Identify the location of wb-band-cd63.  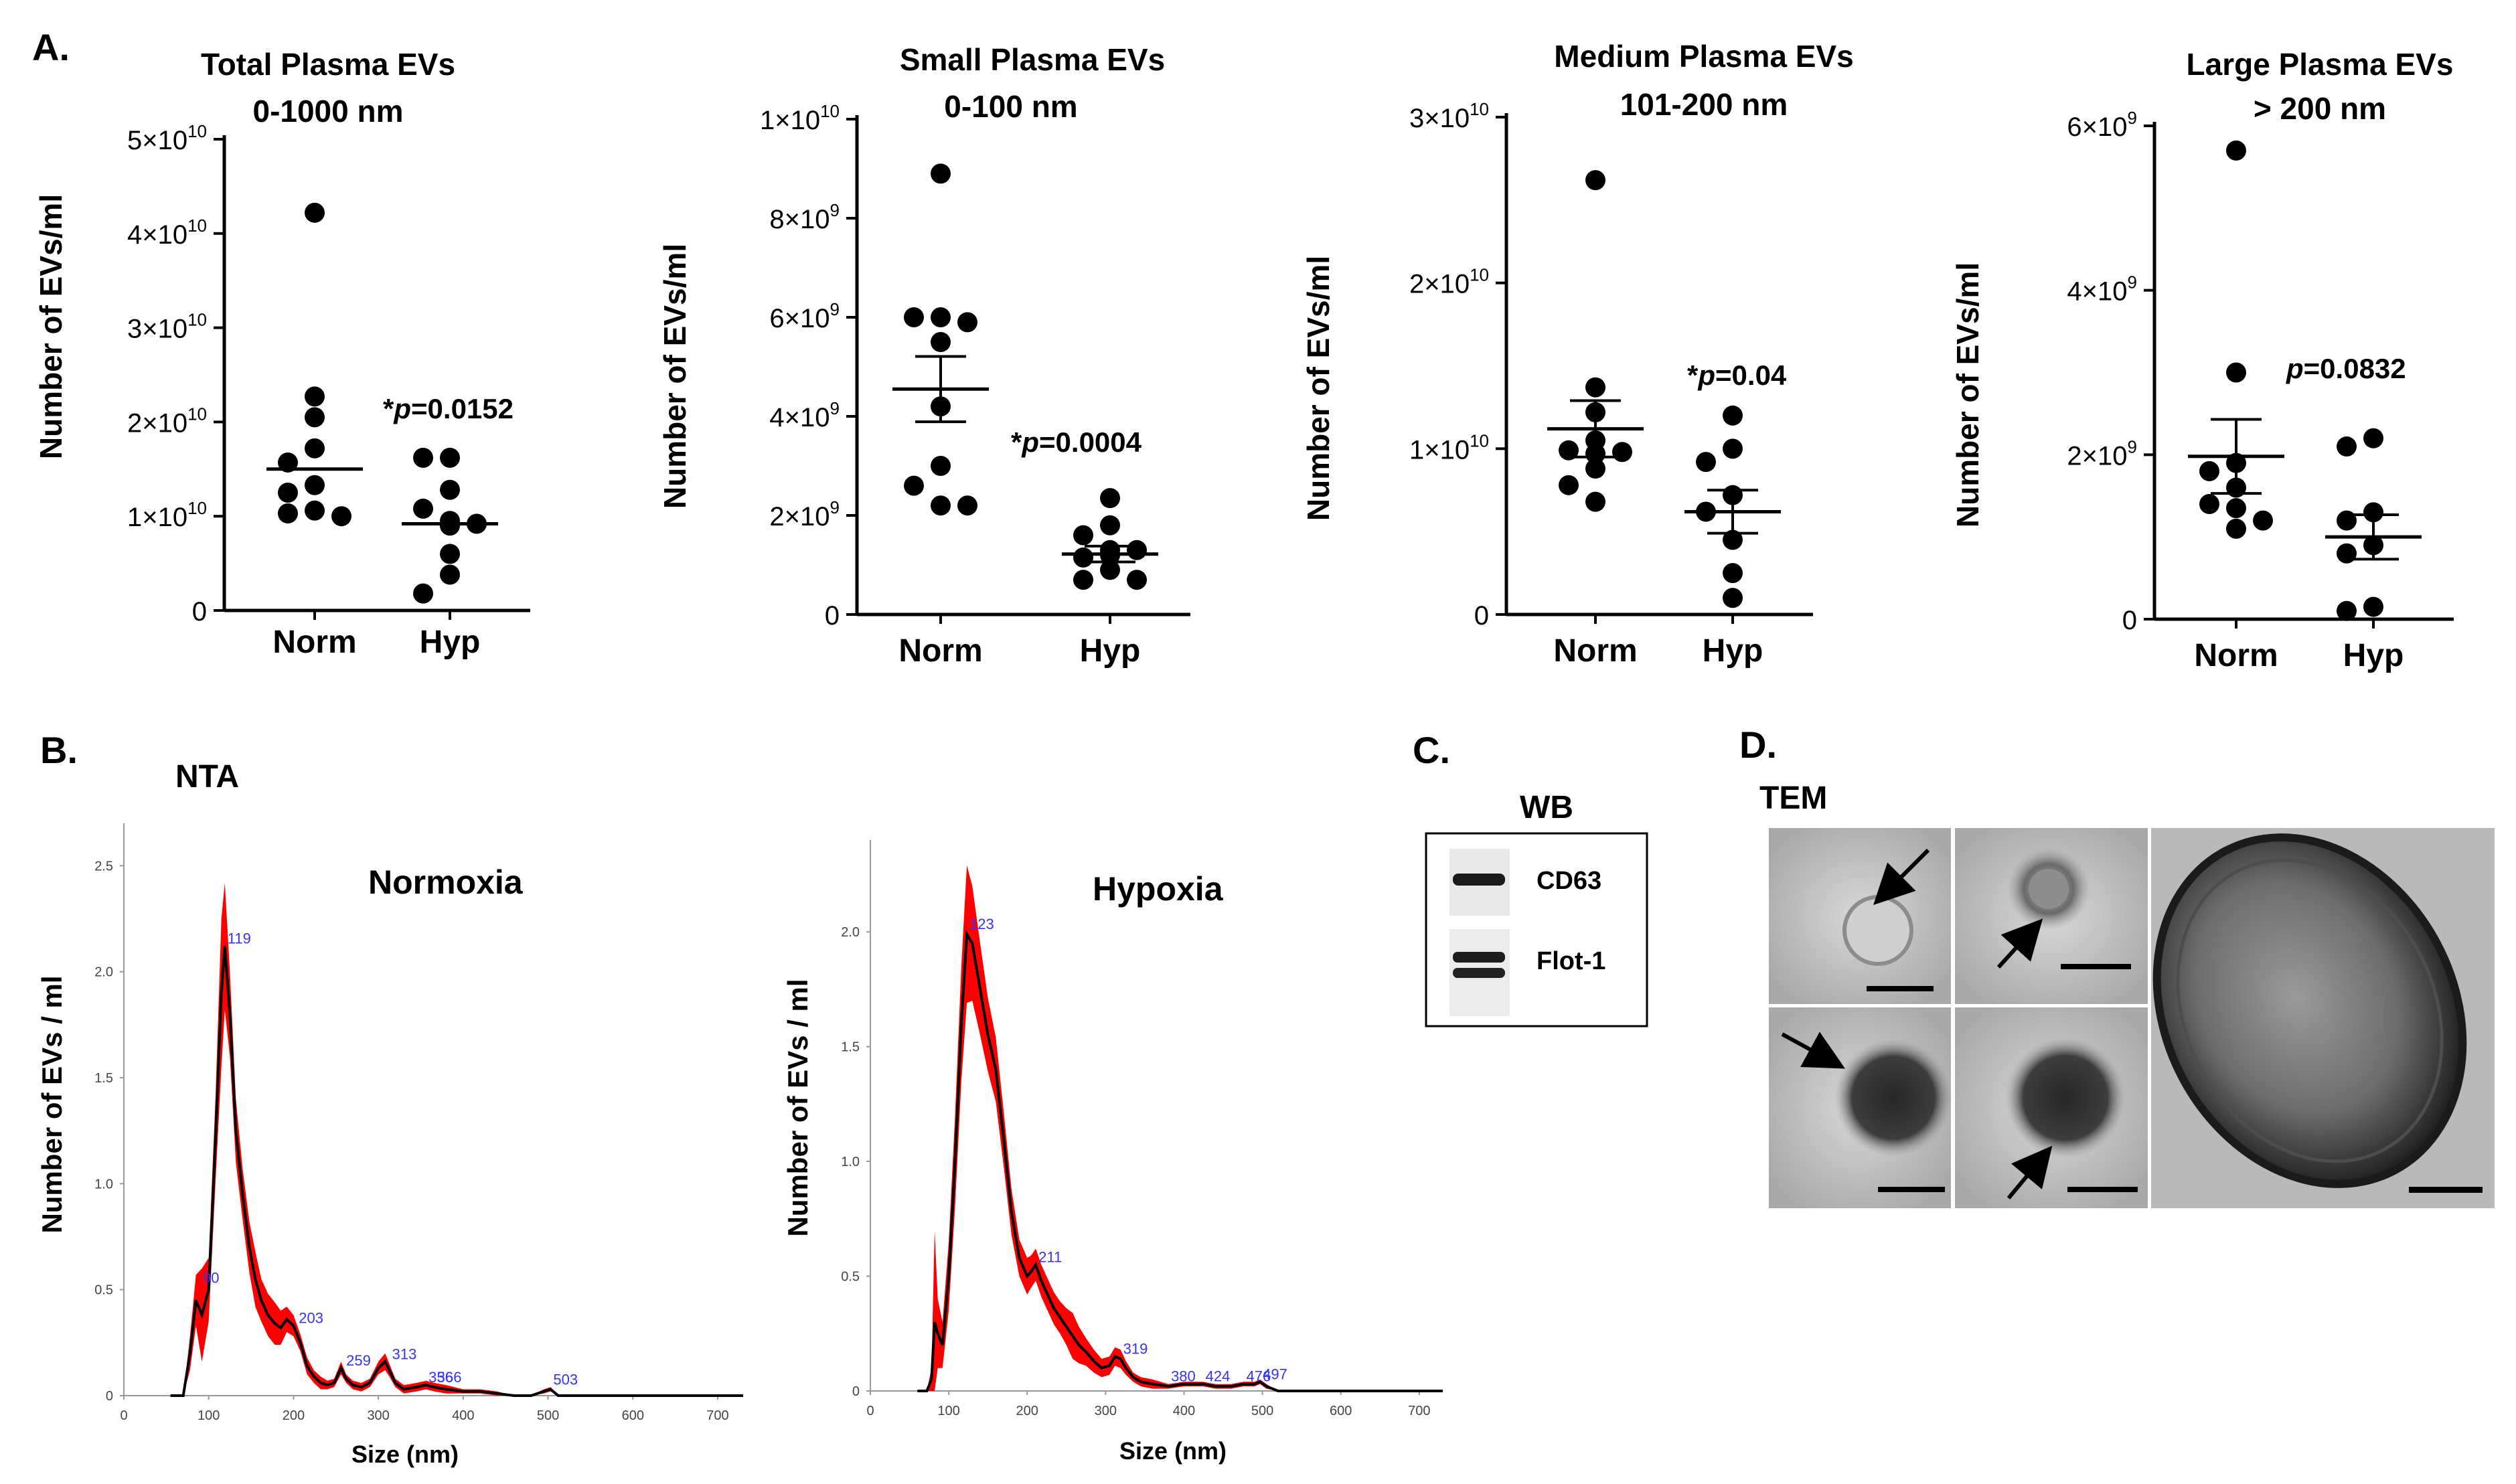
(1479, 880).